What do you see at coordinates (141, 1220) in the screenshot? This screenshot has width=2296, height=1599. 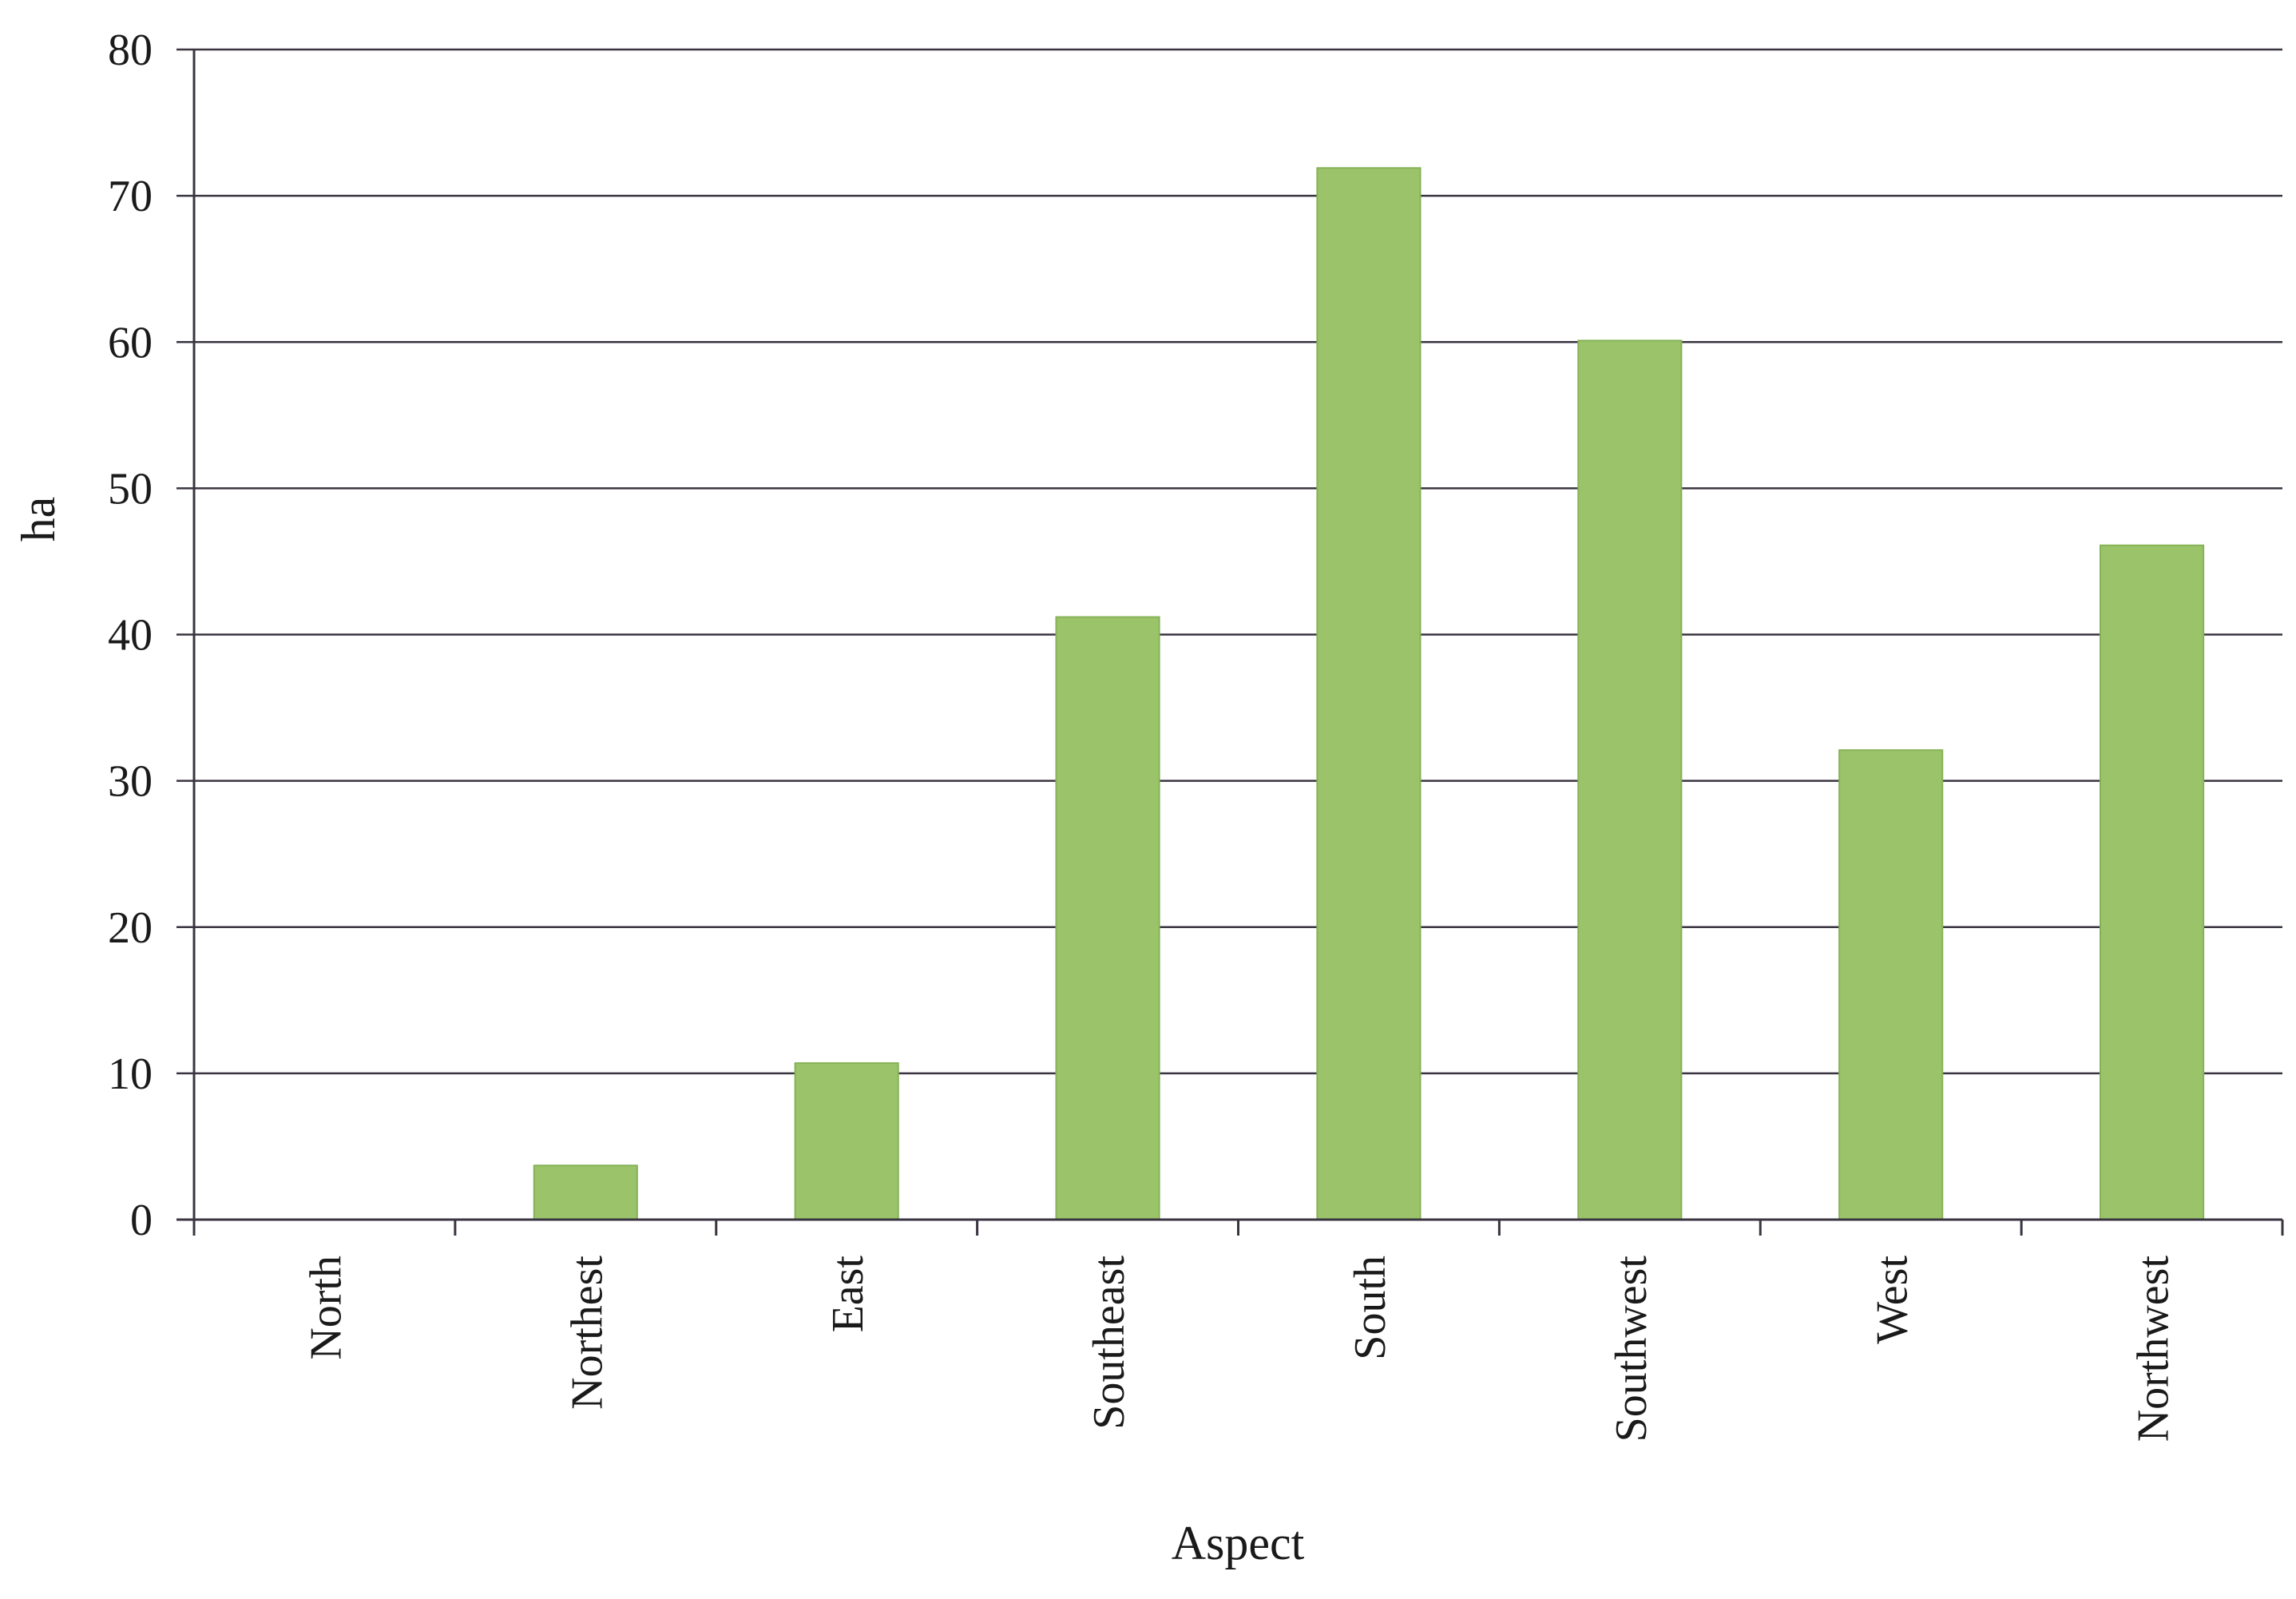 I see `y-tick-label: 0` at bounding box center [141, 1220].